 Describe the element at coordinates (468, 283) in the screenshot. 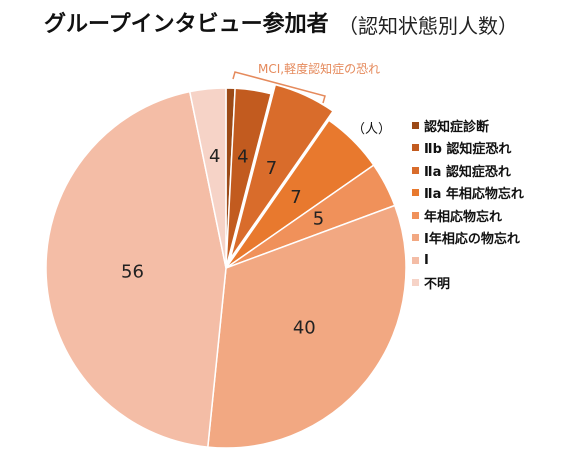

I see `legend-item: 不明` at that location.